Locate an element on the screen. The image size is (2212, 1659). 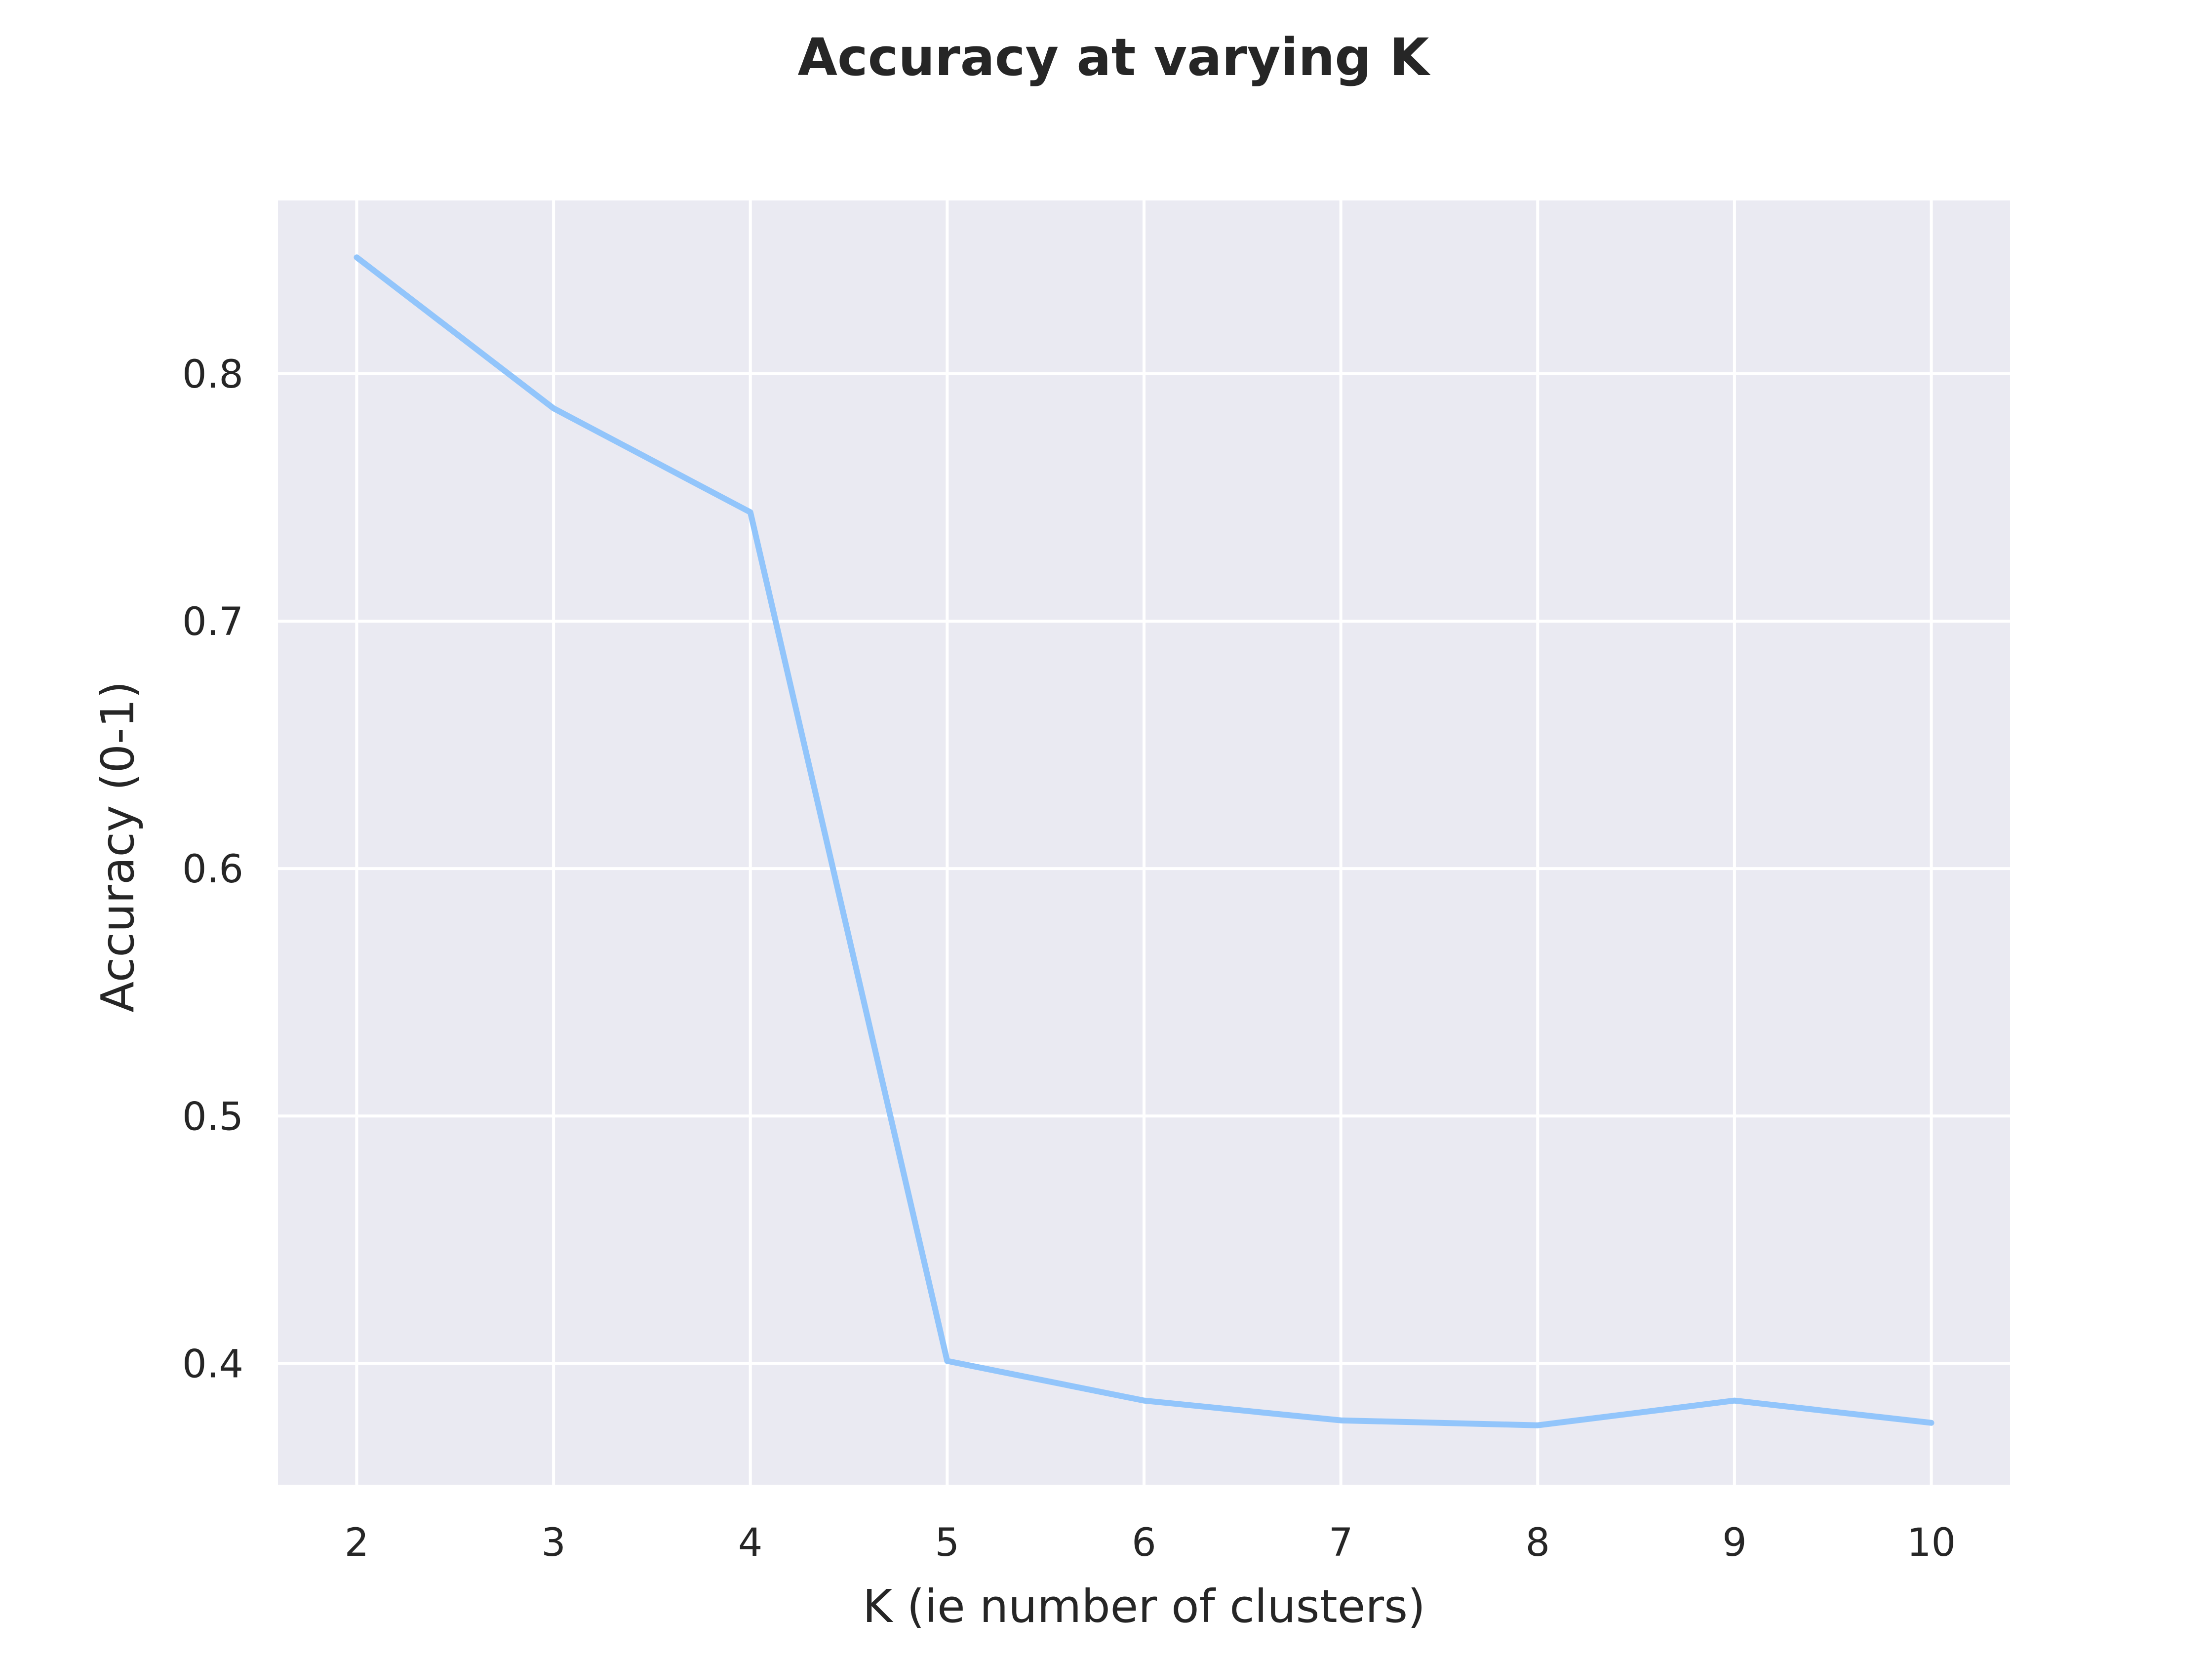
y-tick-0.5: 0.5 is located at coordinates (213, 1117).